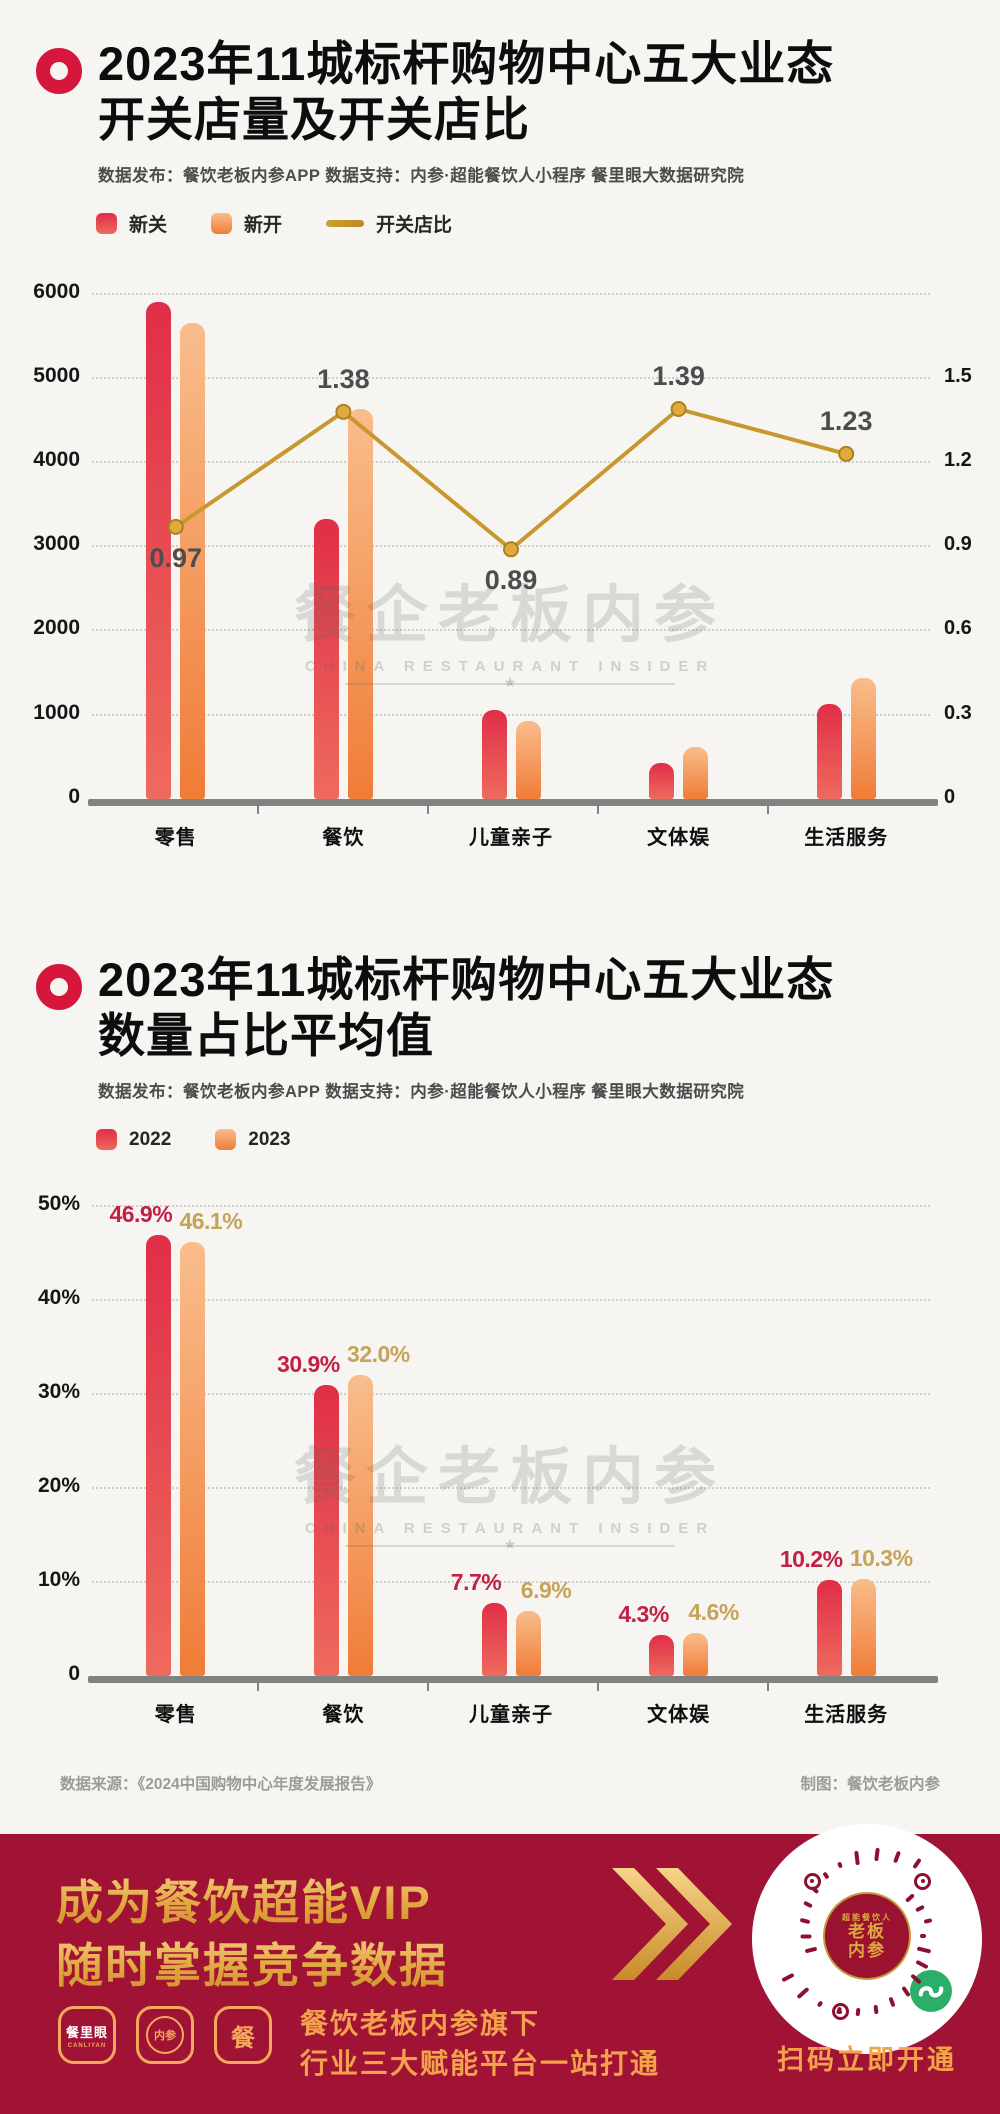 The image size is (1000, 2114). I want to click on bar-opened-零售, so click(193, 561).